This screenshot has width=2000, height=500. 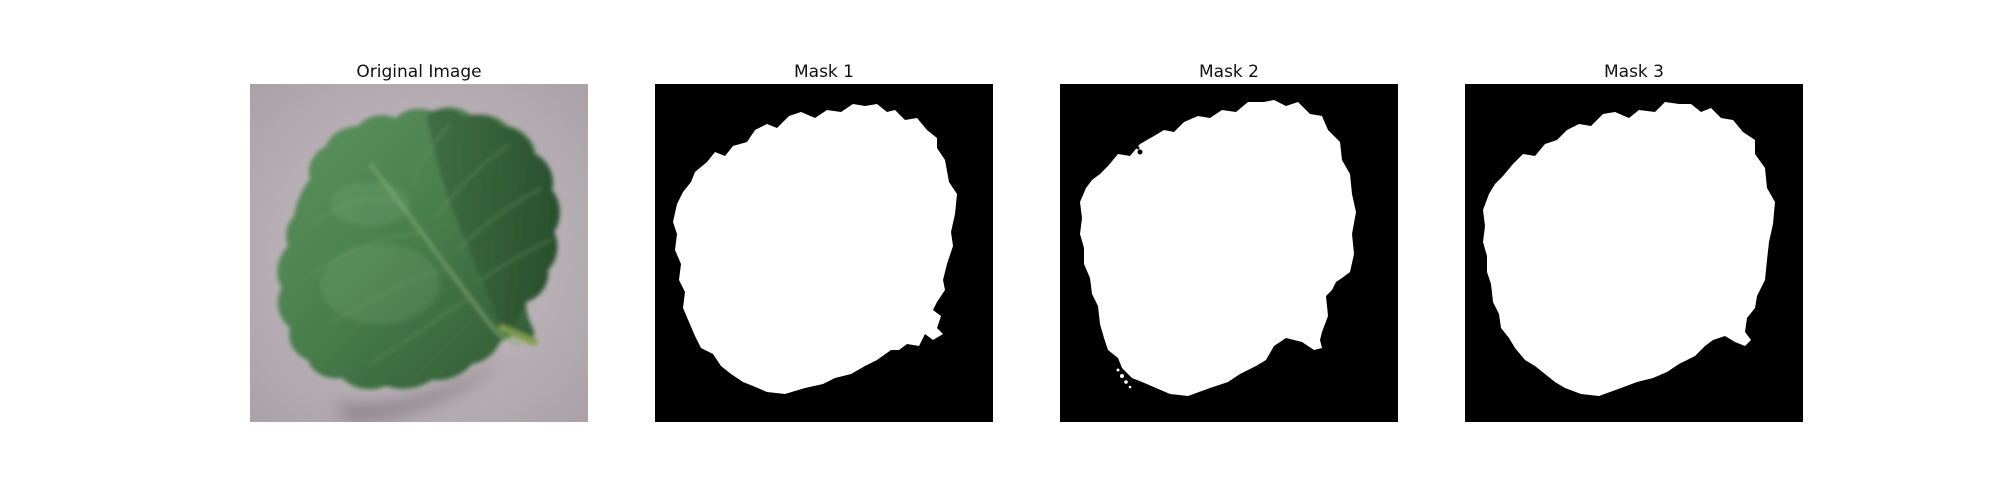 I want to click on panel-title: Mask 1, so click(x=823, y=72).